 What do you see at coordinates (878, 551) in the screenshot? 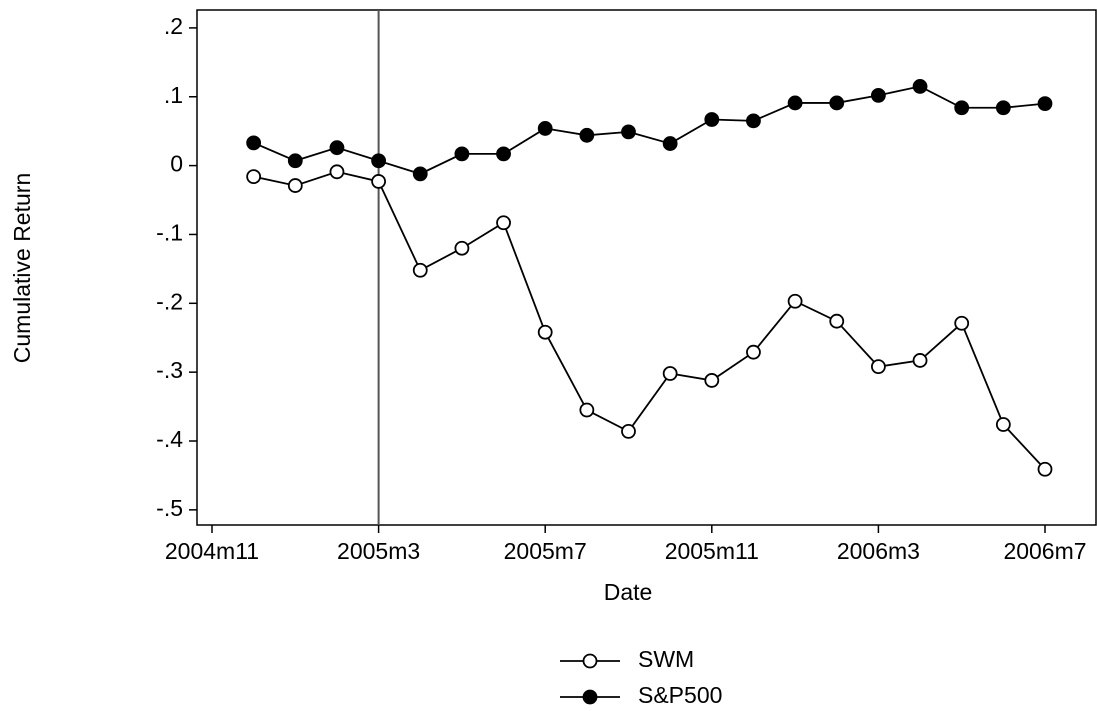
I see `x-tick-label: 2006m3` at bounding box center [878, 551].